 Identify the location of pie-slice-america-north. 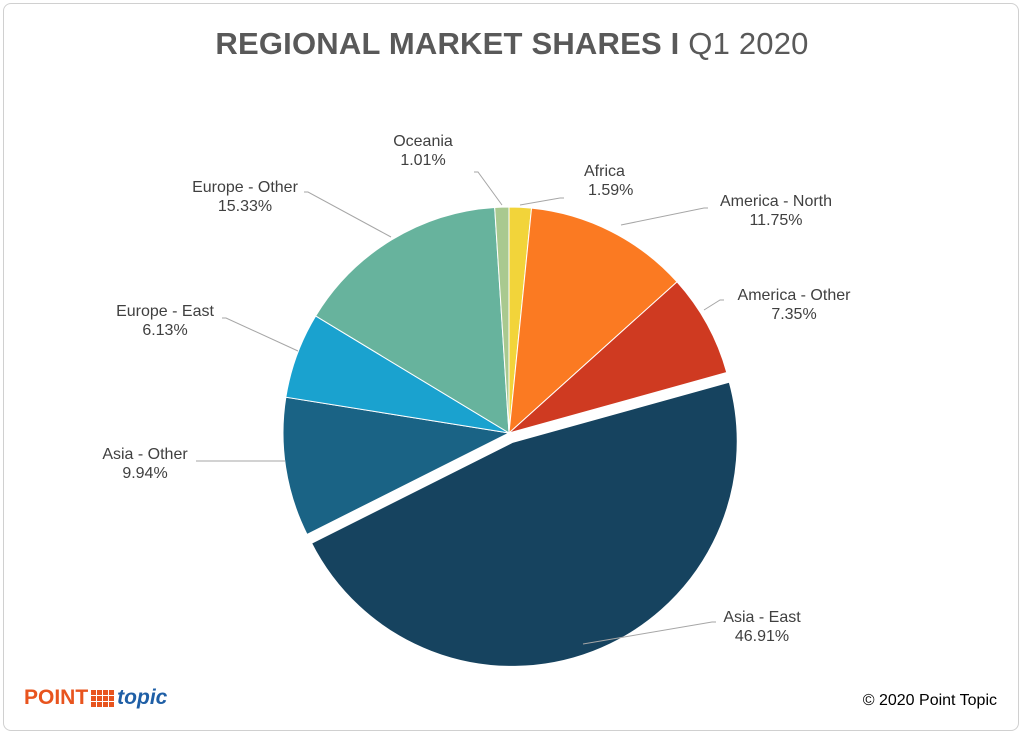
(593, 321).